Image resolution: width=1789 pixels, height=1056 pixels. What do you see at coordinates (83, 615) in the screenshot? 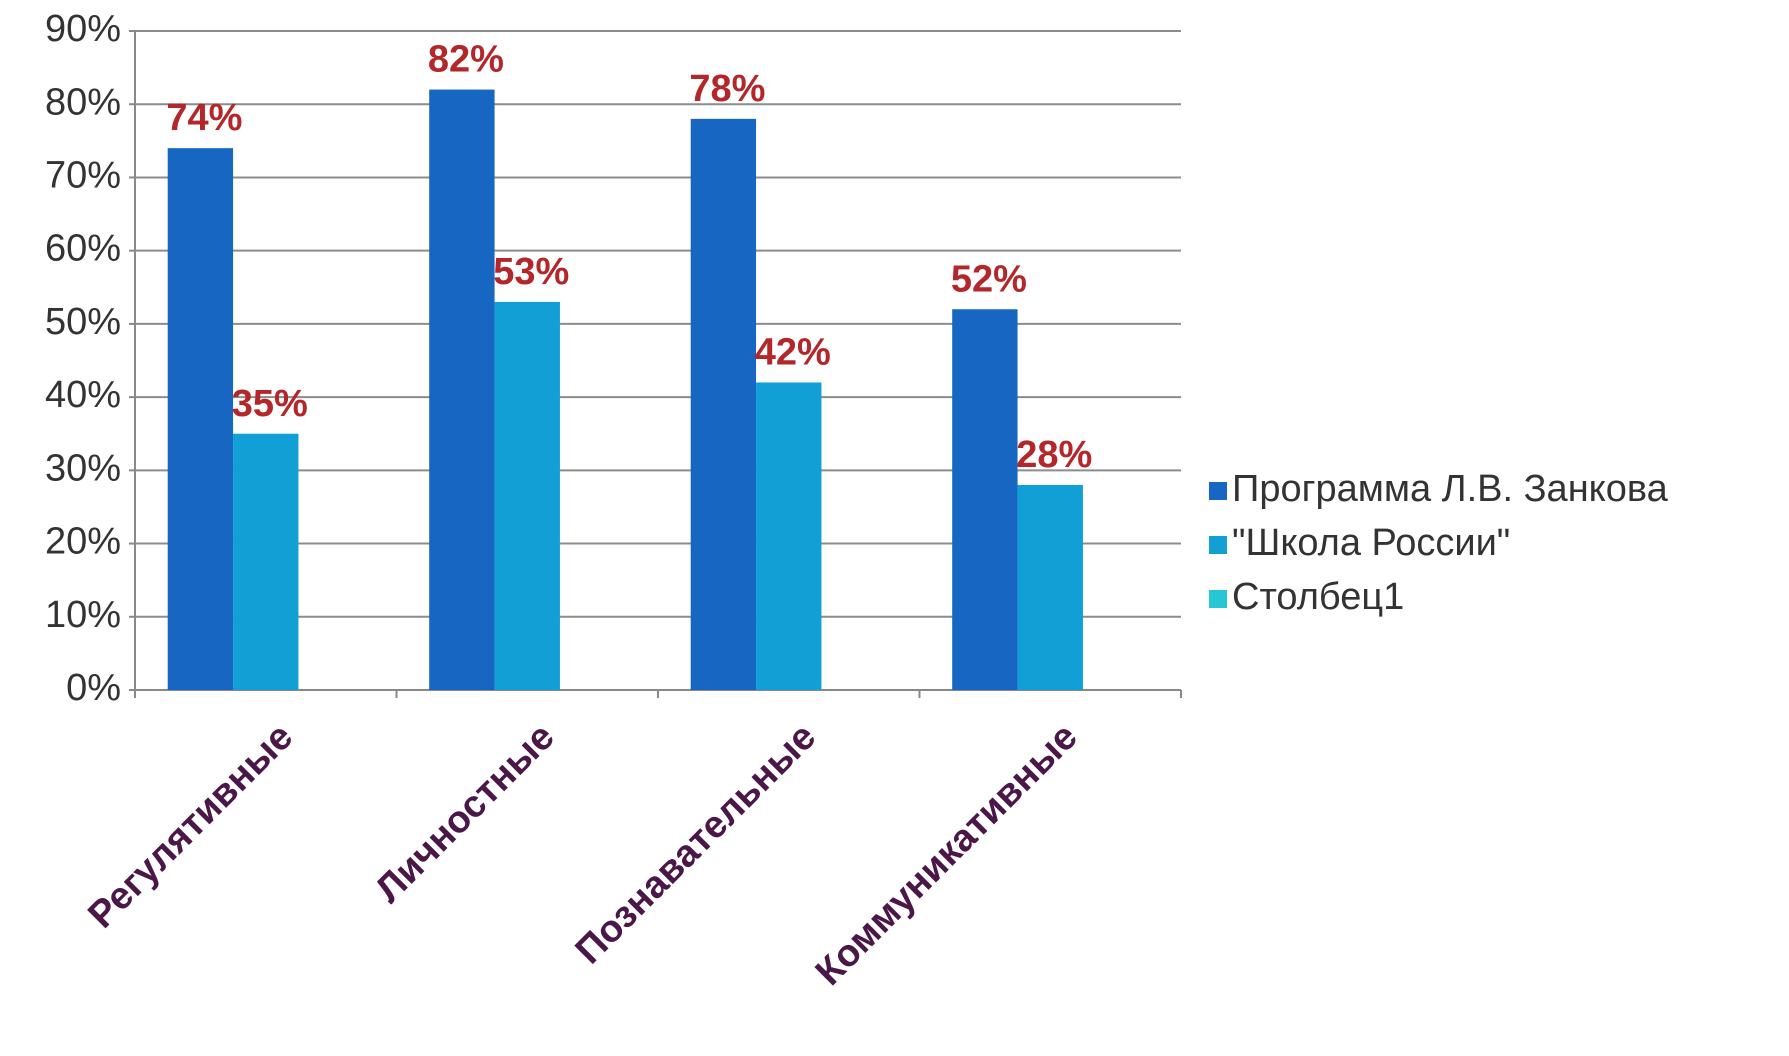
I see `y-tick-label: 10%` at bounding box center [83, 615].